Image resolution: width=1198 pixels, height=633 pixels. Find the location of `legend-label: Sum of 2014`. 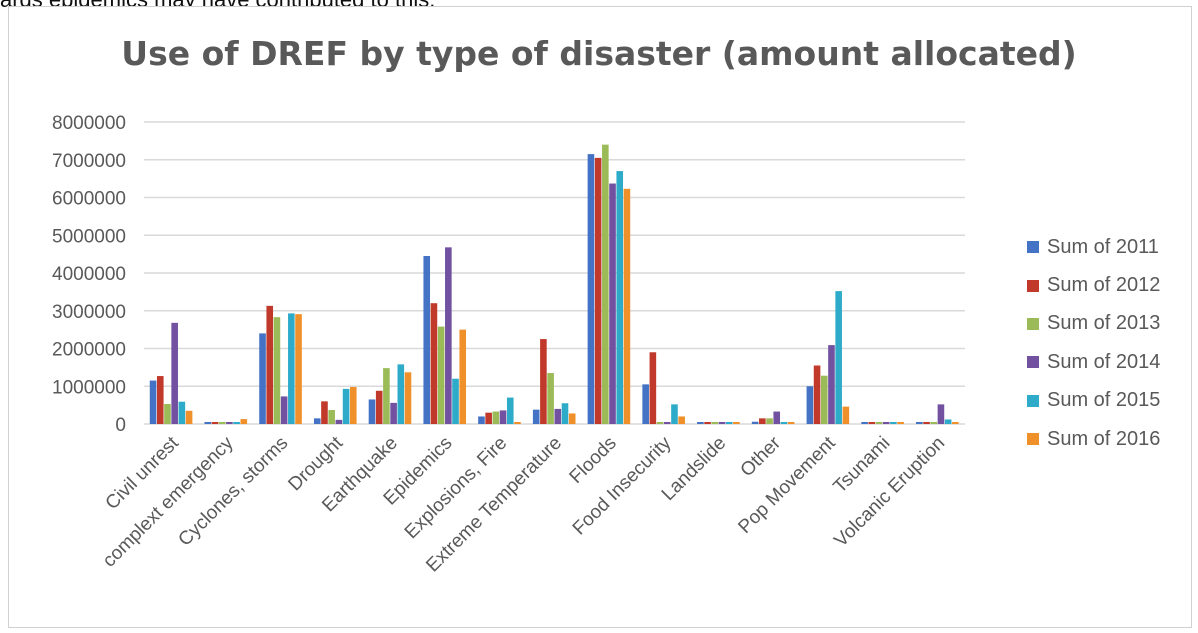

legend-label: Sum of 2014 is located at coordinates (1104, 361).